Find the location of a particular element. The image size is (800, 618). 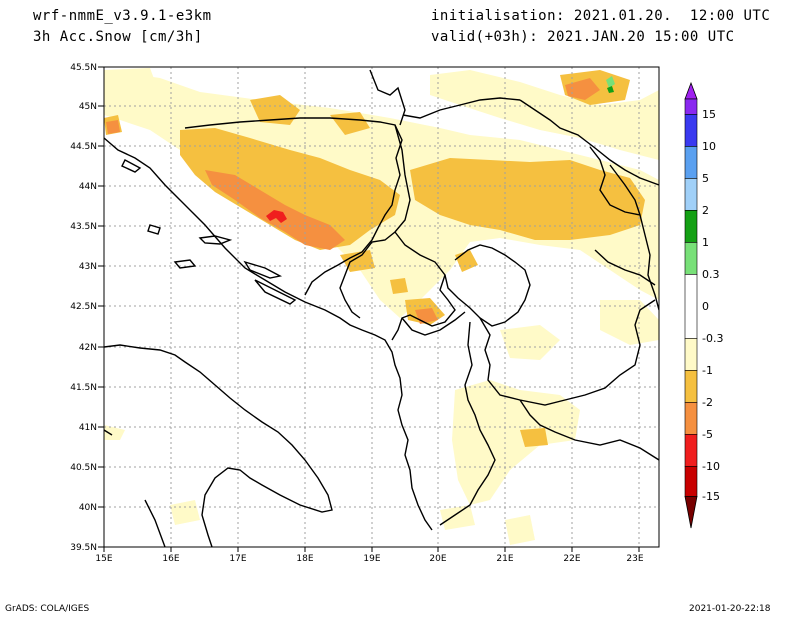

border-serbia-east is located at coordinates (625, 267).